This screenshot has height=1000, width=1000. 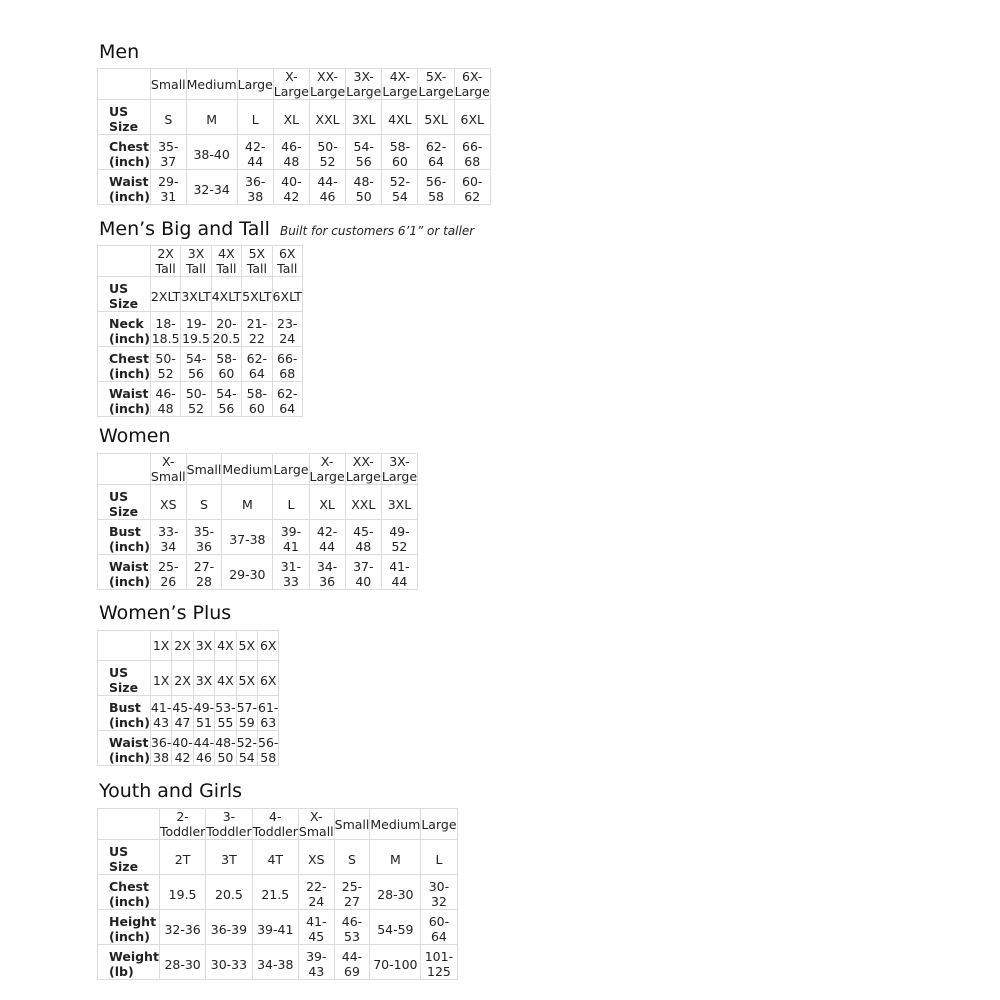 I want to click on table-row: Chest (inch) 50-52 54-56 58-60 62-64 66-68, so click(x=200, y=364).